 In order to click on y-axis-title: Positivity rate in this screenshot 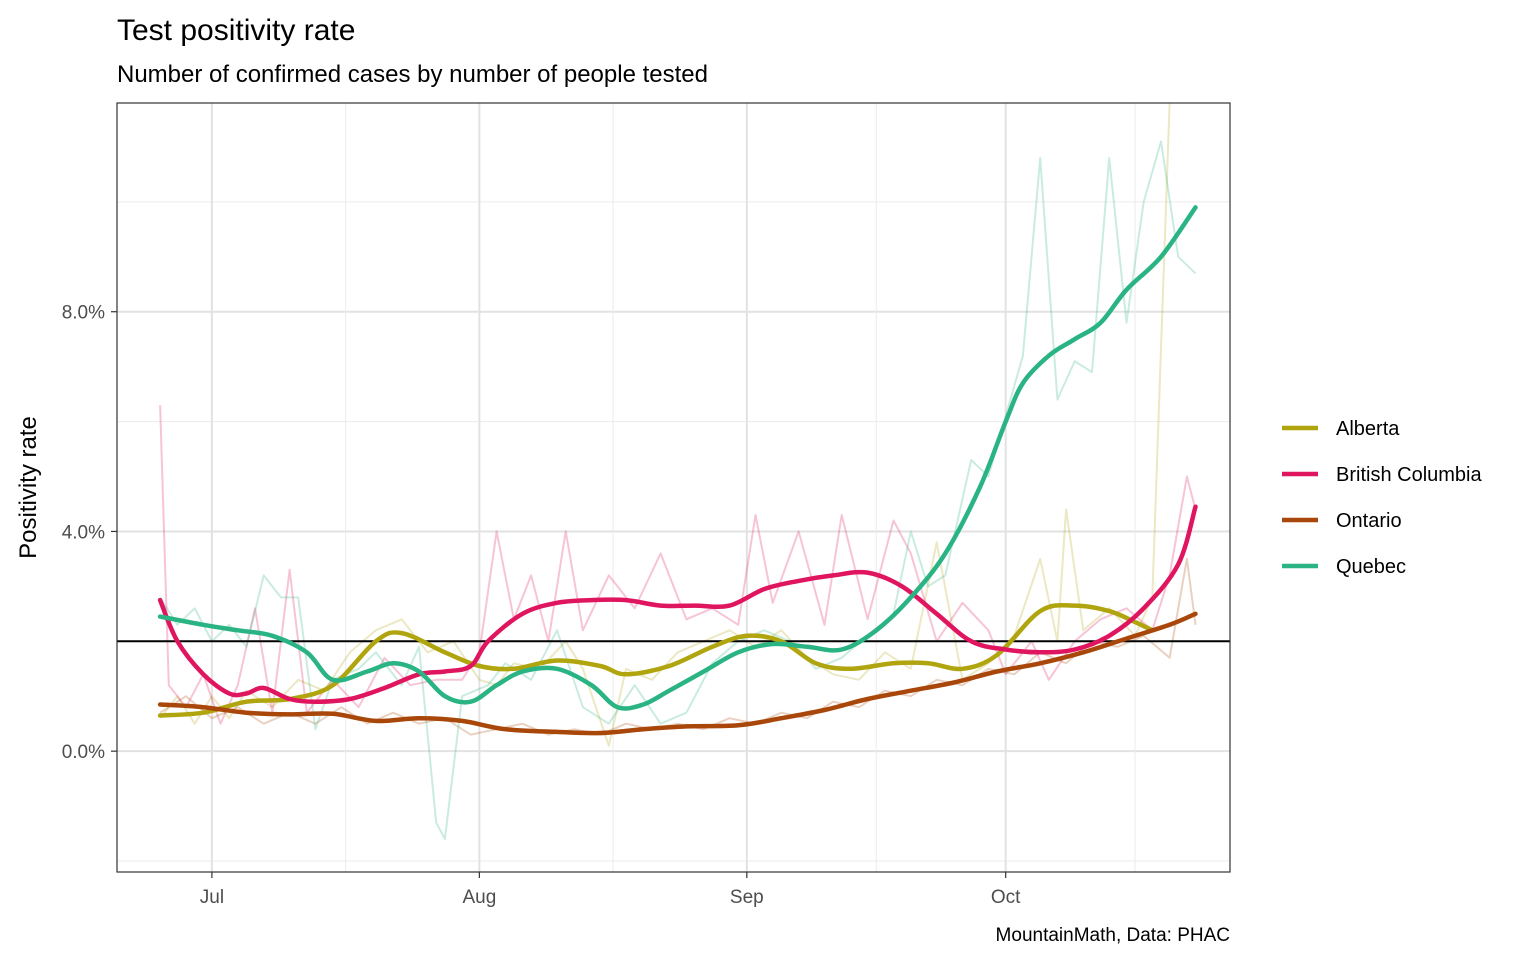, I will do `click(28, 487)`.